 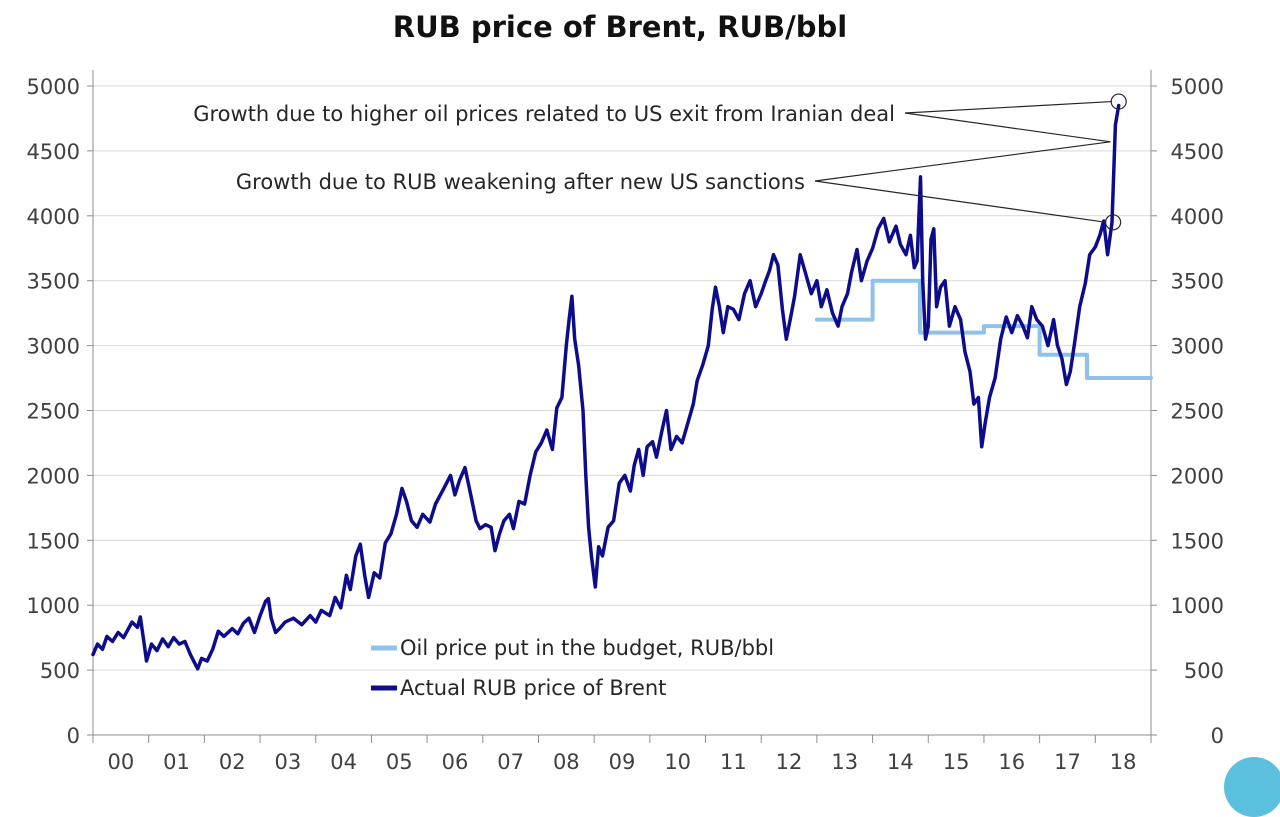 What do you see at coordinates (455, 762) in the screenshot?
I see `x-tick-label: 06` at bounding box center [455, 762].